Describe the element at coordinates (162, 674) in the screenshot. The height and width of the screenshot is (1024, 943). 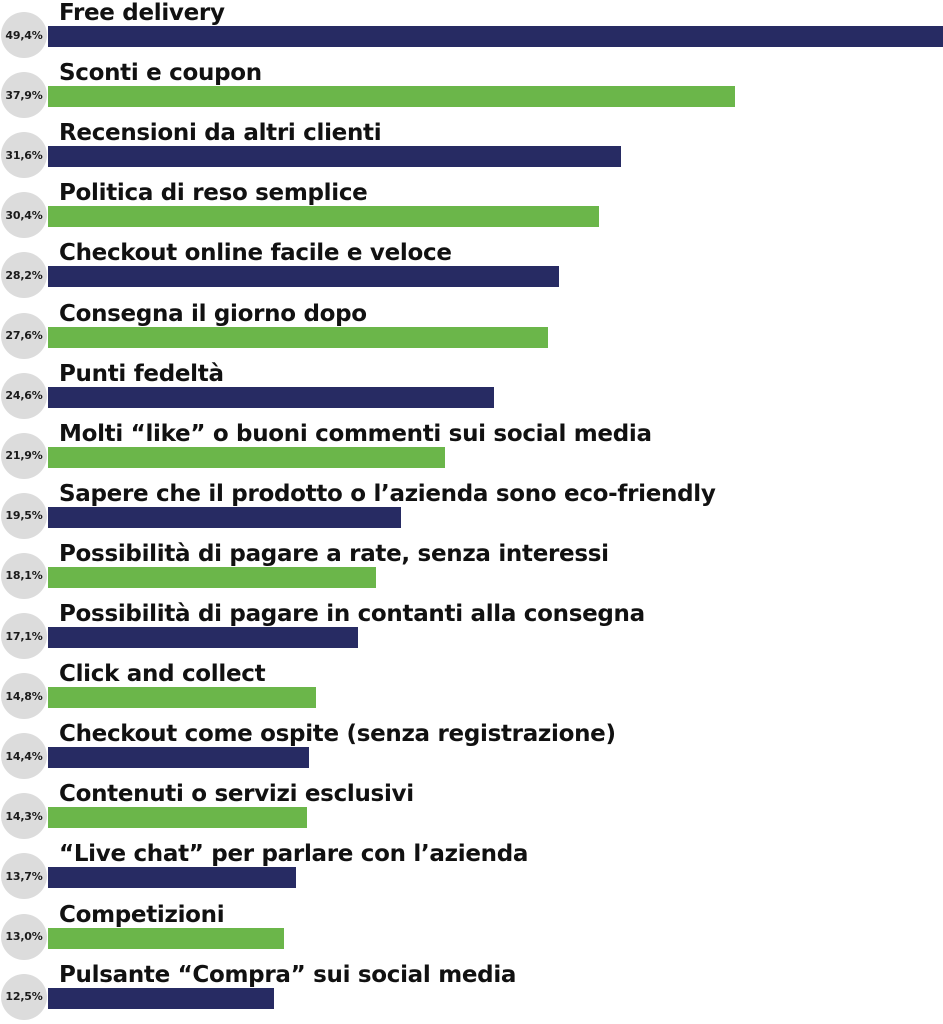
I see `category-label: Click and collect` at that location.